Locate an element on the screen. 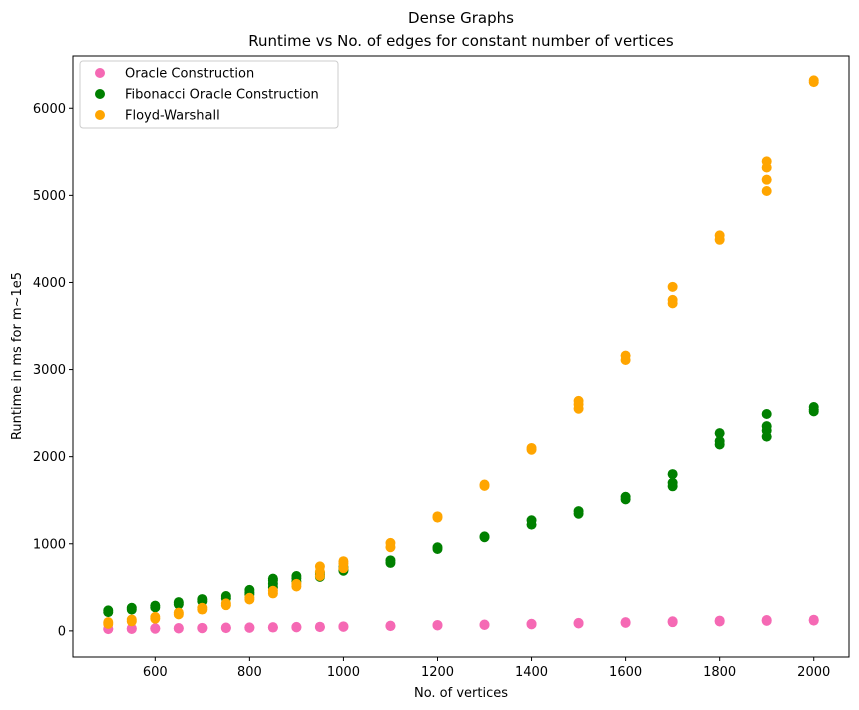 The height and width of the screenshot is (710, 859). legend-label: Oracle Construction is located at coordinates (189, 74).